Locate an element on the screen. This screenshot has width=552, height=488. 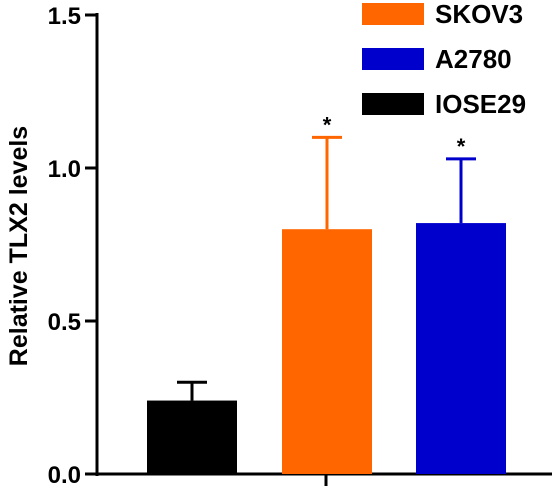
y-tick-label: 0.5 is located at coordinates (64, 322).